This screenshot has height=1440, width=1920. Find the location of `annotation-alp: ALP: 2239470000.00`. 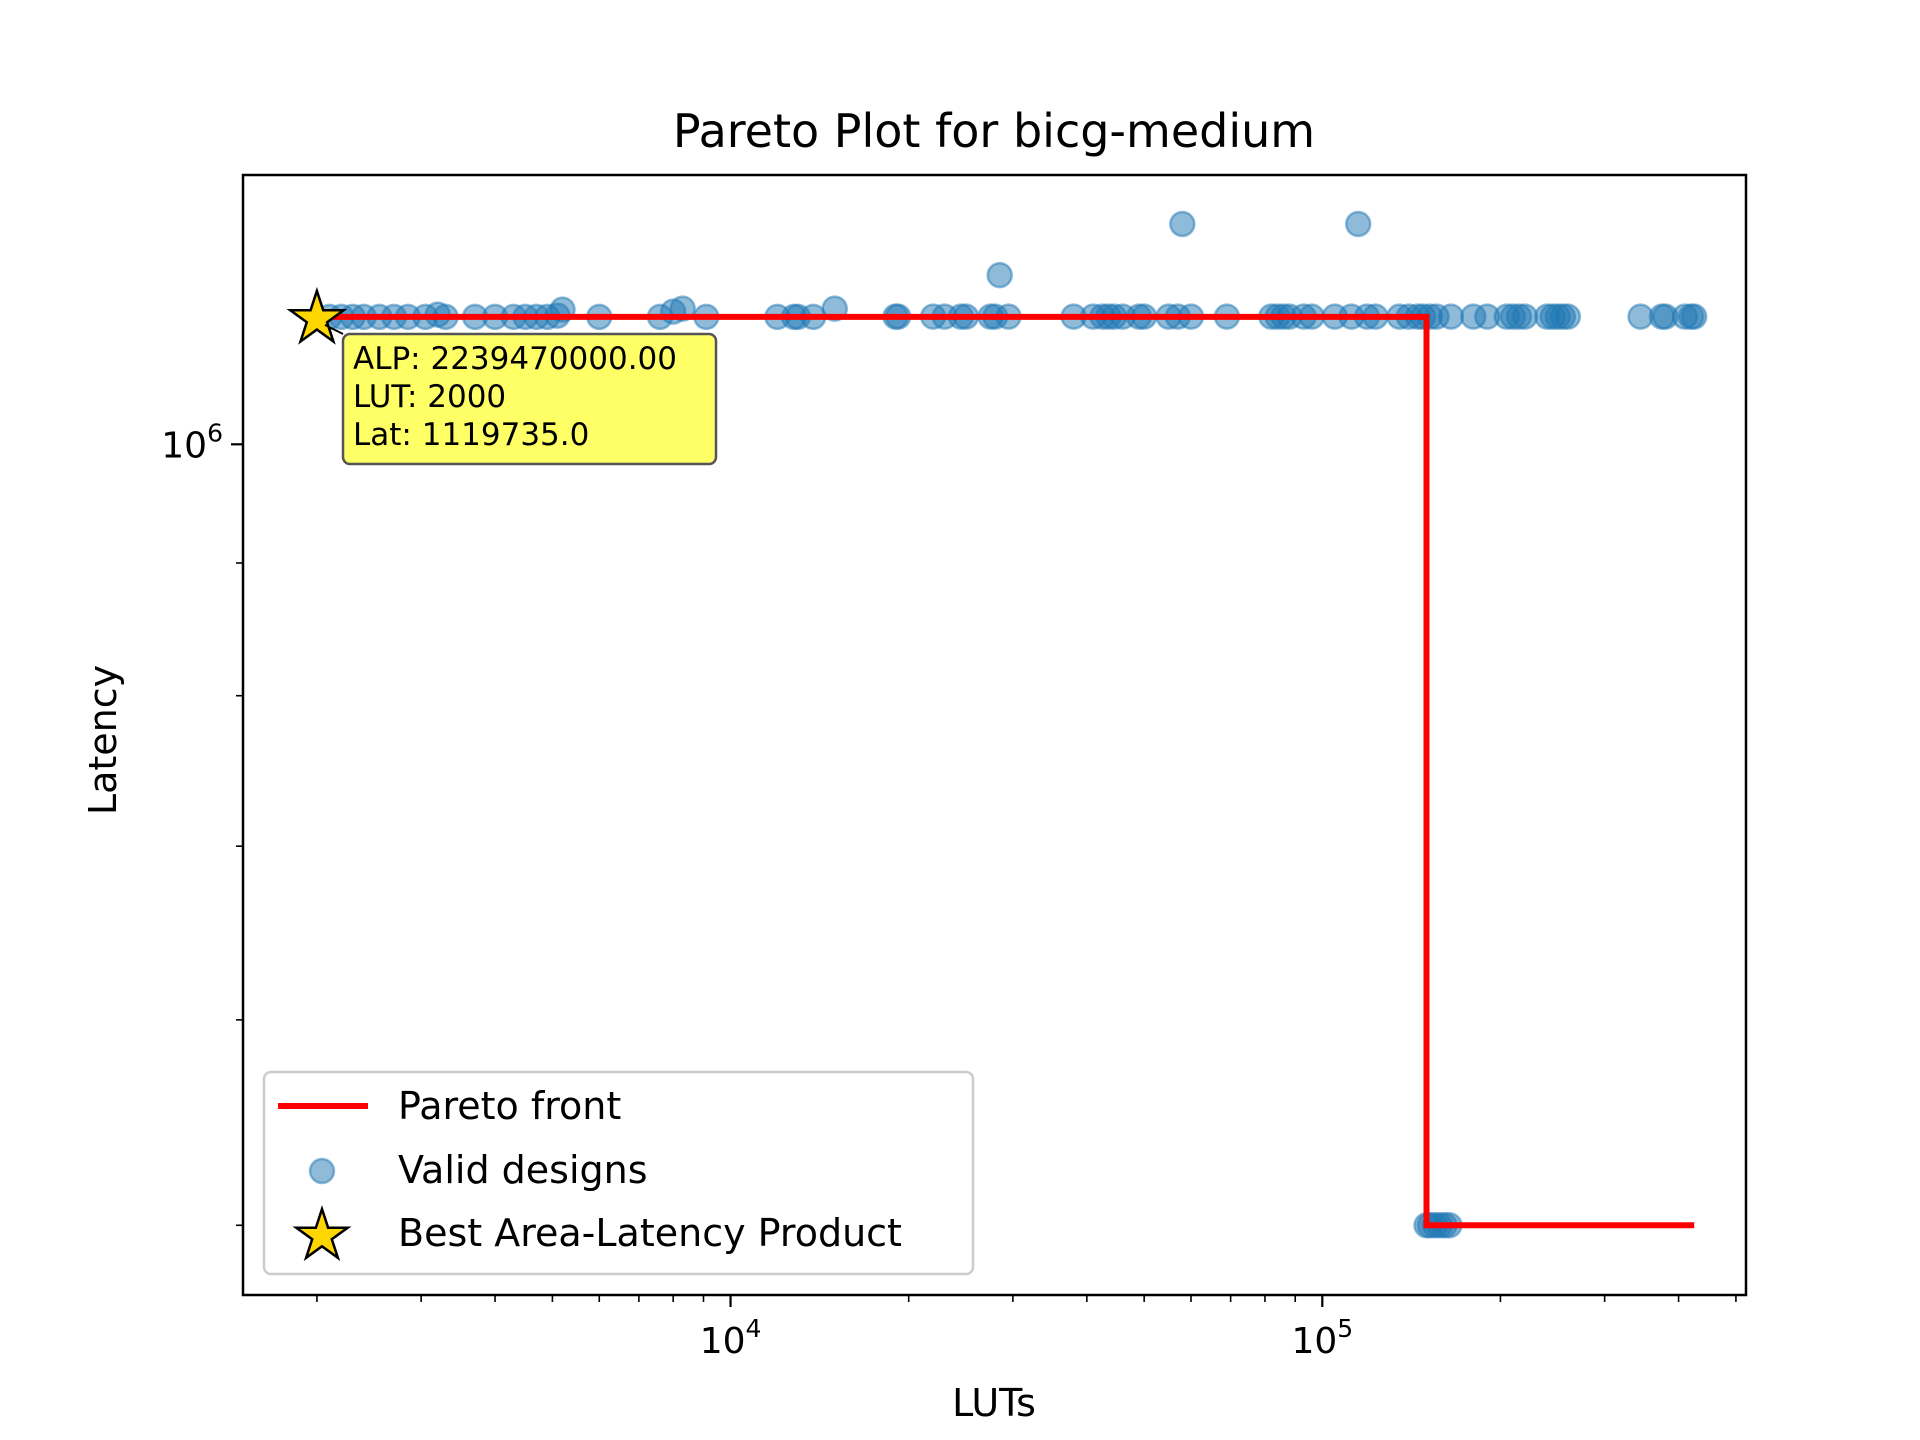

annotation-alp: ALP: 2239470000.00 is located at coordinates (515, 359).